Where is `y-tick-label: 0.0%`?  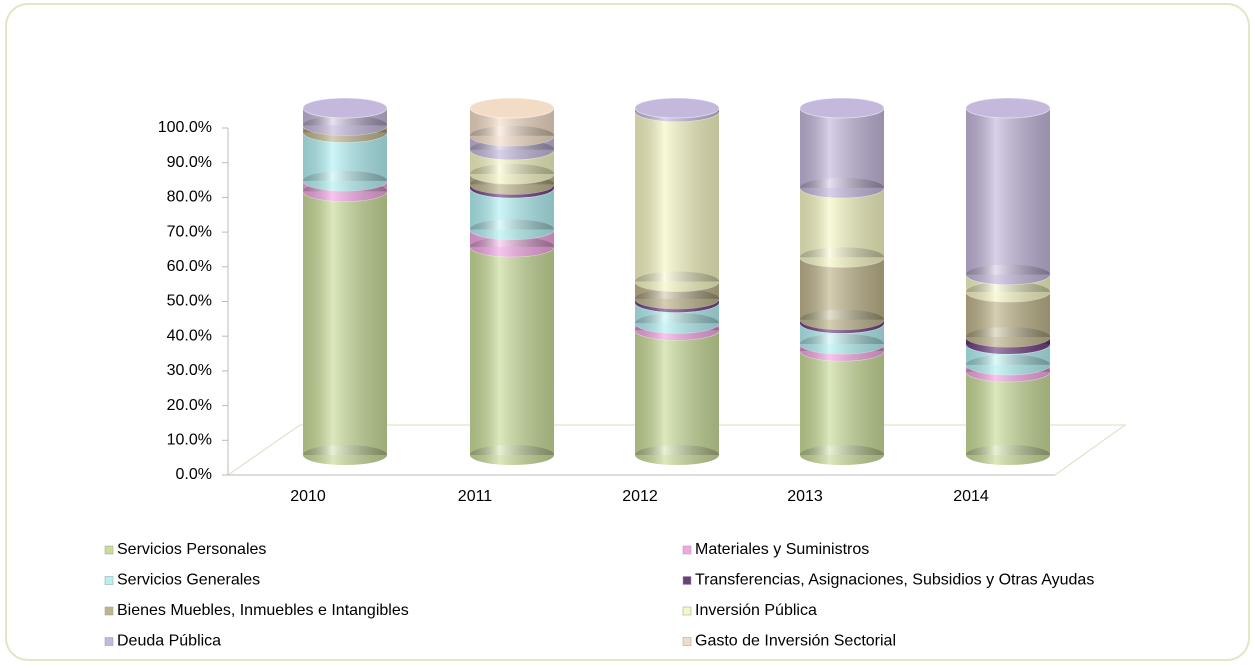
y-tick-label: 0.0% is located at coordinates (194, 474).